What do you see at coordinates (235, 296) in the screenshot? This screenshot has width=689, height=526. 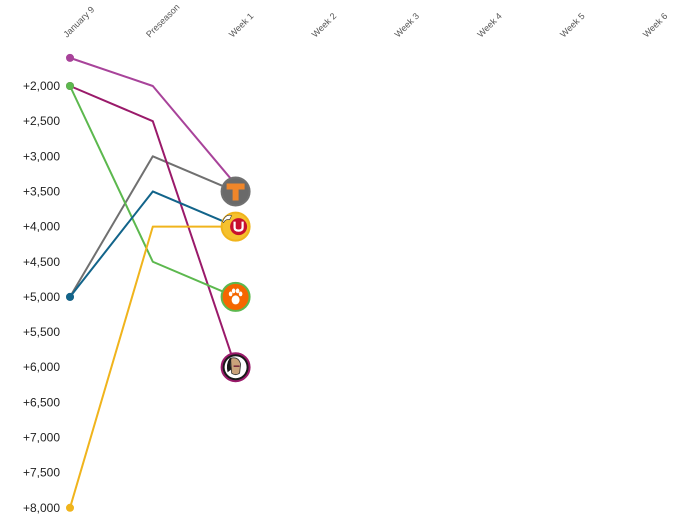 I see `clemson-logo` at bounding box center [235, 296].